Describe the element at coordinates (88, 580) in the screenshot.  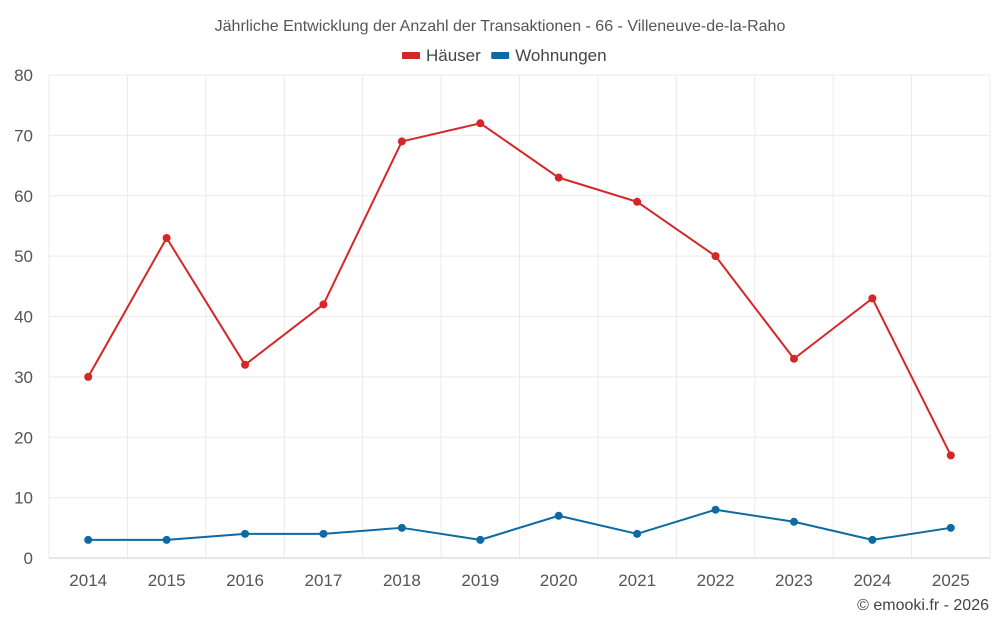
I see `x-tick-label: 2014` at that location.